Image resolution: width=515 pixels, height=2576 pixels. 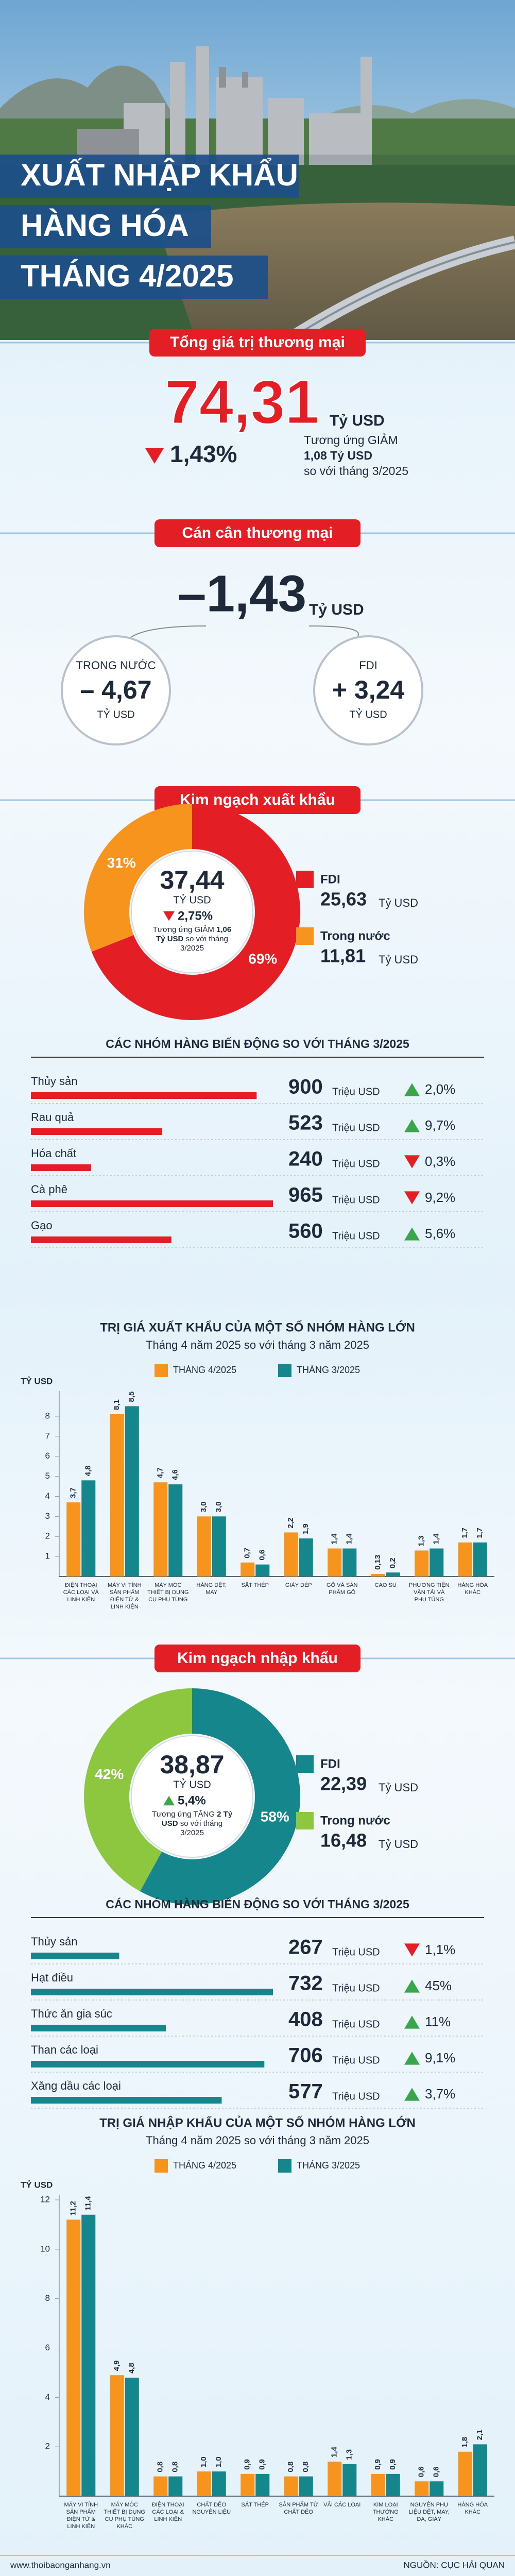 What do you see at coordinates (64, 2049) in the screenshot?
I see `category-label: Than các loại` at bounding box center [64, 2049].